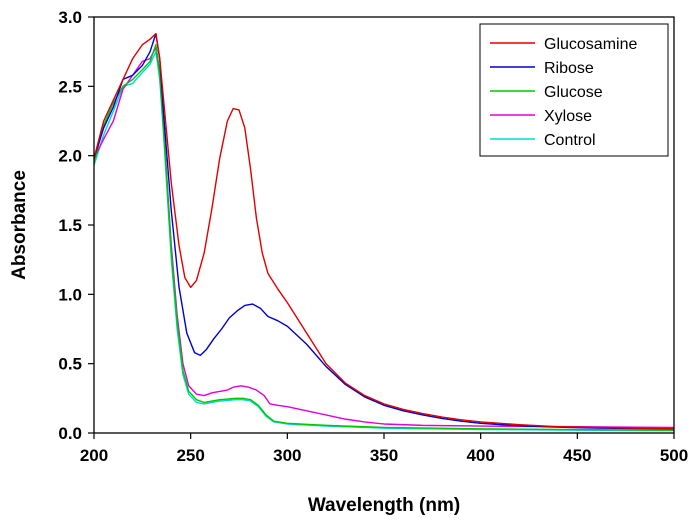  Describe the element at coordinates (568, 116) in the screenshot. I see `legend-label: Xylose` at that location.